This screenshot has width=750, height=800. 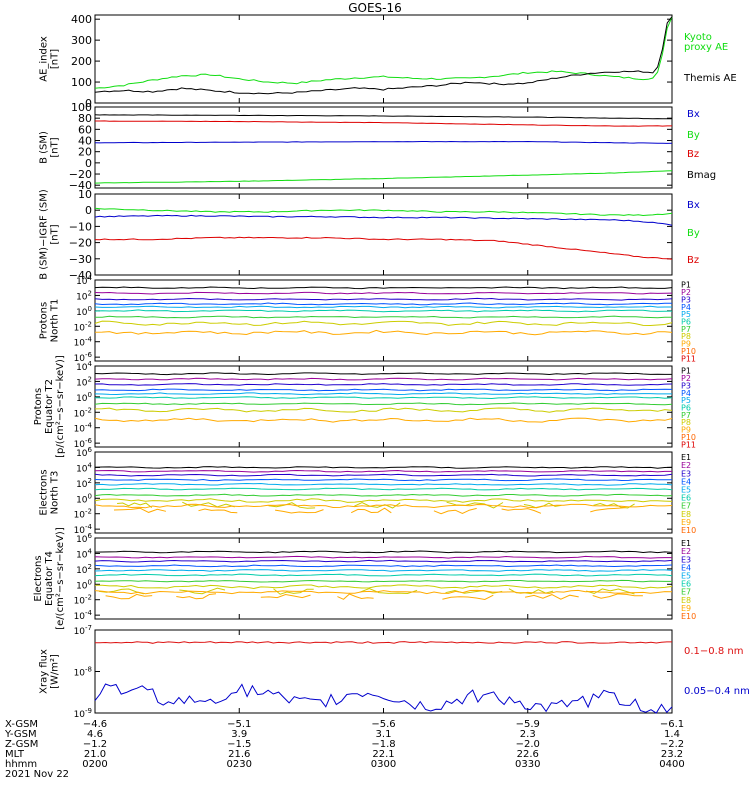 I want to click on ylabel-eequator: Equator T4, so click(x=49, y=578).